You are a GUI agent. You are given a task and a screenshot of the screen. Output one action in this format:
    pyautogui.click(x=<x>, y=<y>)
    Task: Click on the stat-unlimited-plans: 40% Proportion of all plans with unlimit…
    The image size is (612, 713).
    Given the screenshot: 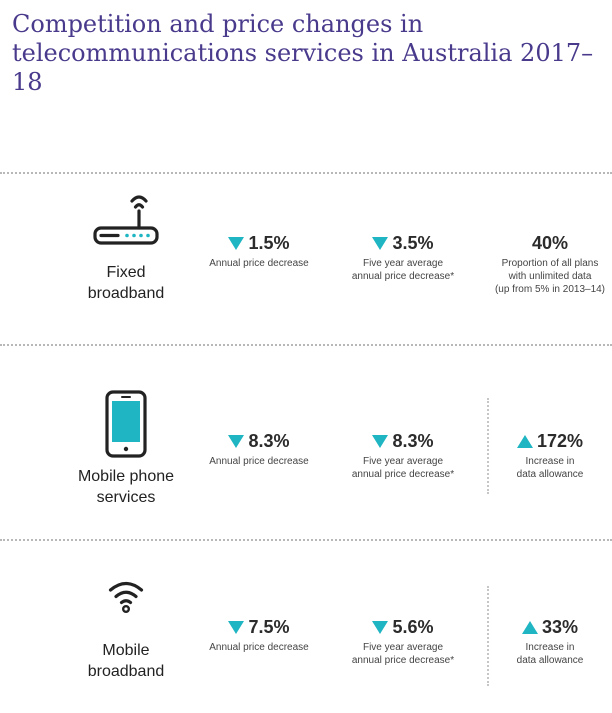 What is the action you would take?
    pyautogui.click(x=548, y=264)
    